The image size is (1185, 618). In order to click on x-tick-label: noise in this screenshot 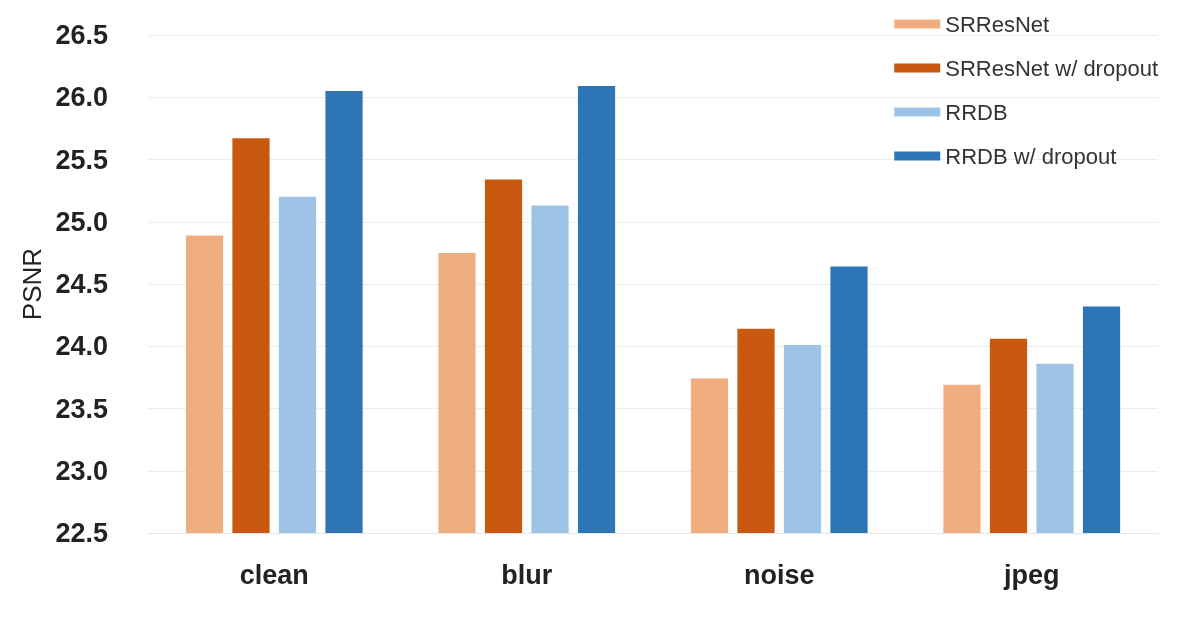, I will do `click(779, 574)`.